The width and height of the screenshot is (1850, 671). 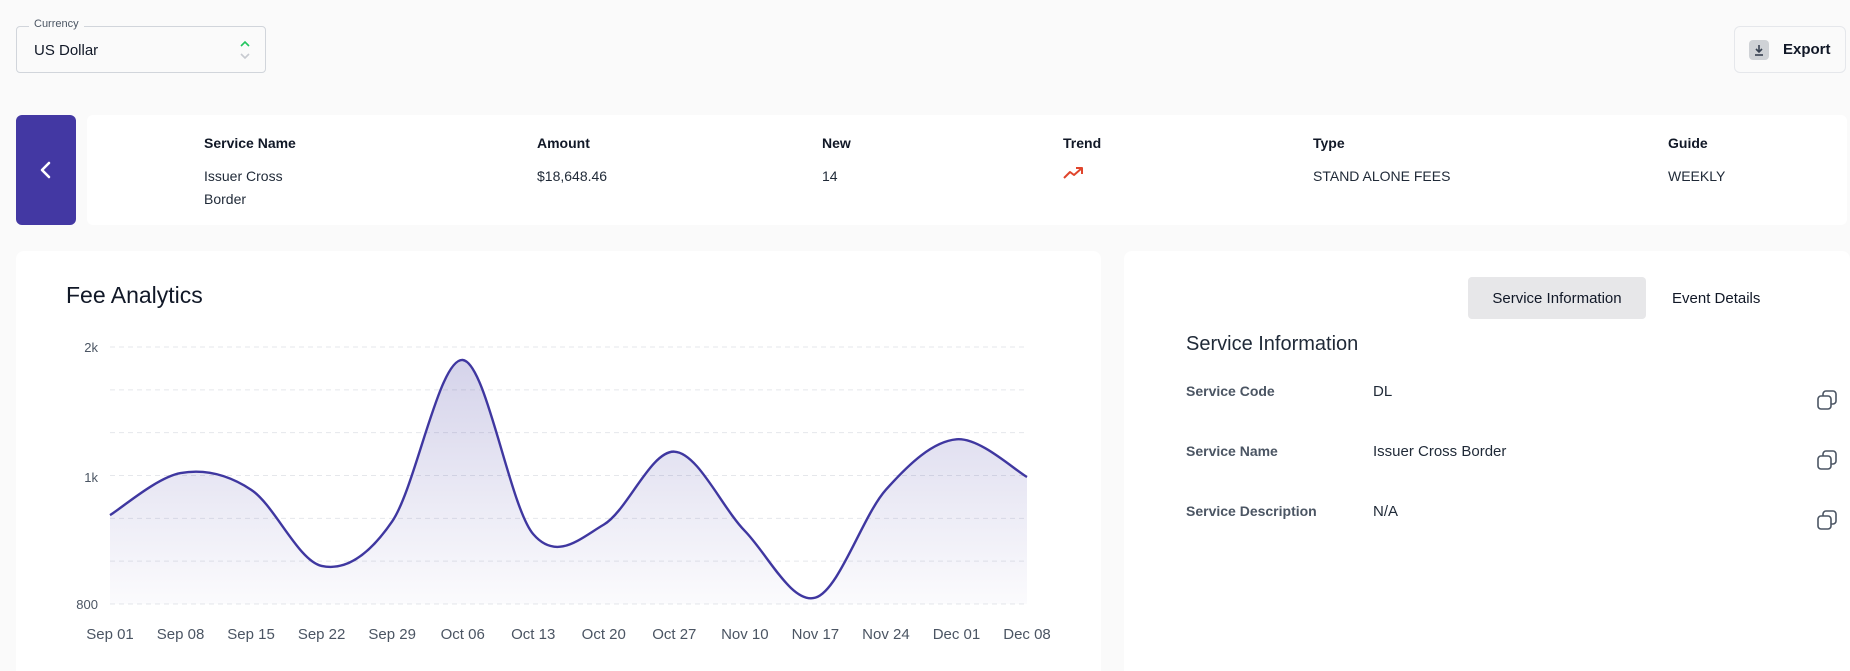 I want to click on summary-trend: Trend, so click(x=1082, y=161).